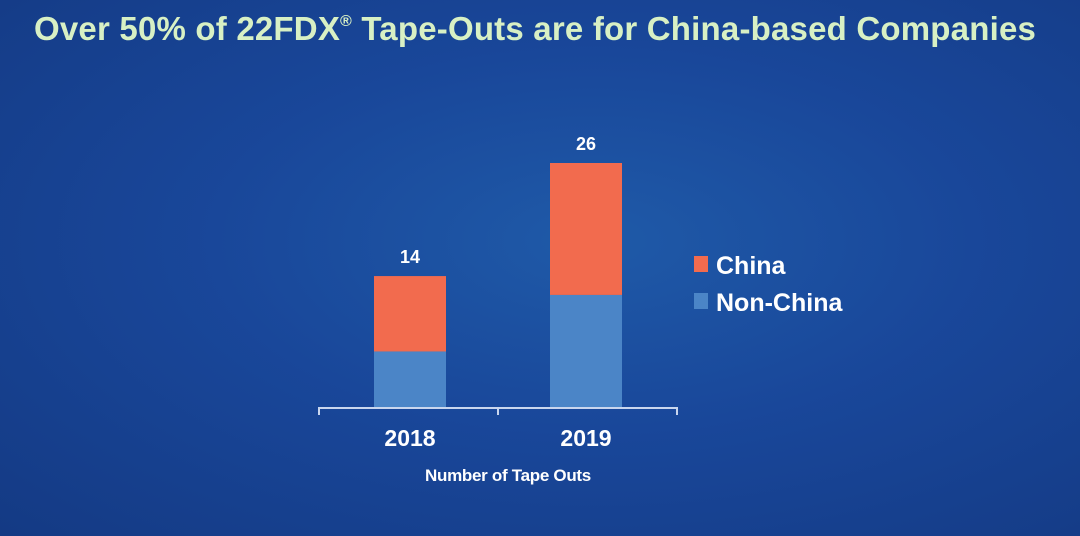 Image resolution: width=1080 pixels, height=536 pixels. Describe the element at coordinates (497, 438) in the screenshot. I see `x-tick-labels: 2018 2019` at that location.